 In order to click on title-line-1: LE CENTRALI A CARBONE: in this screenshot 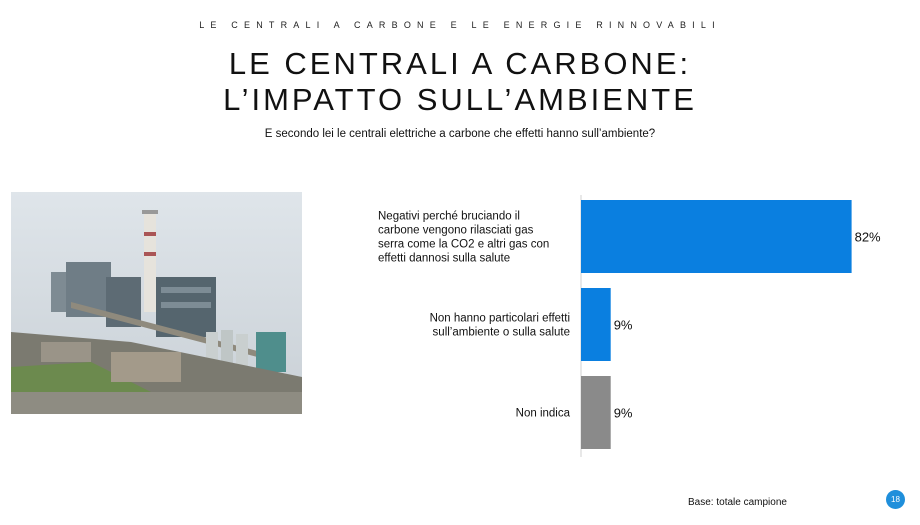, I will do `click(460, 63)`.